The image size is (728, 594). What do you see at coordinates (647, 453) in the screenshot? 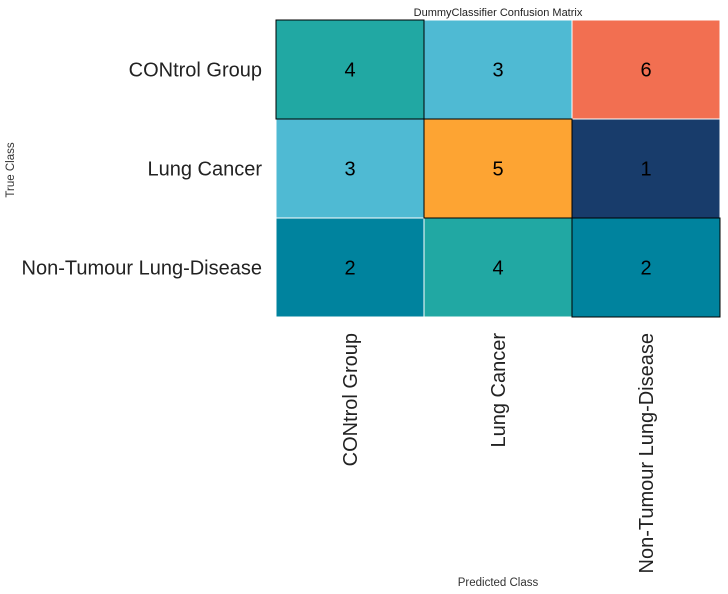
I see `col-tick-label: Non-Tumour Lung-Disease` at bounding box center [647, 453].